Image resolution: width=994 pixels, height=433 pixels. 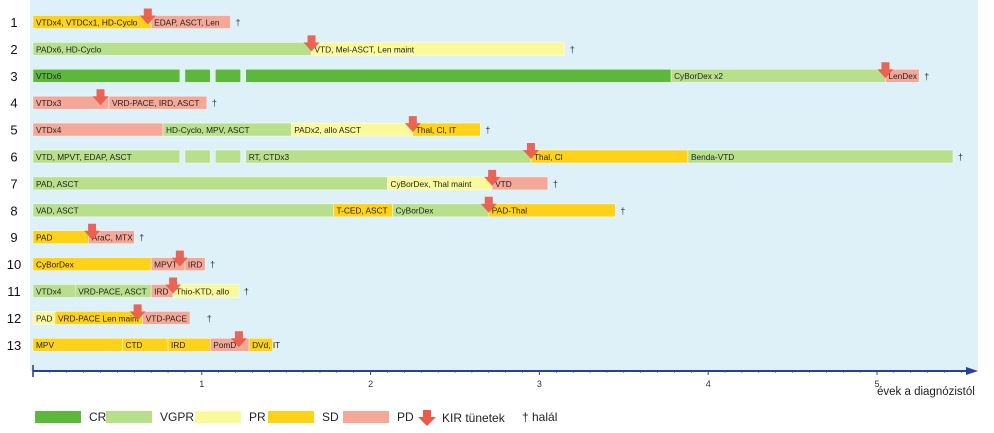 What do you see at coordinates (13, 22) in the screenshot?
I see `row-label-patient-1: 1` at bounding box center [13, 22].